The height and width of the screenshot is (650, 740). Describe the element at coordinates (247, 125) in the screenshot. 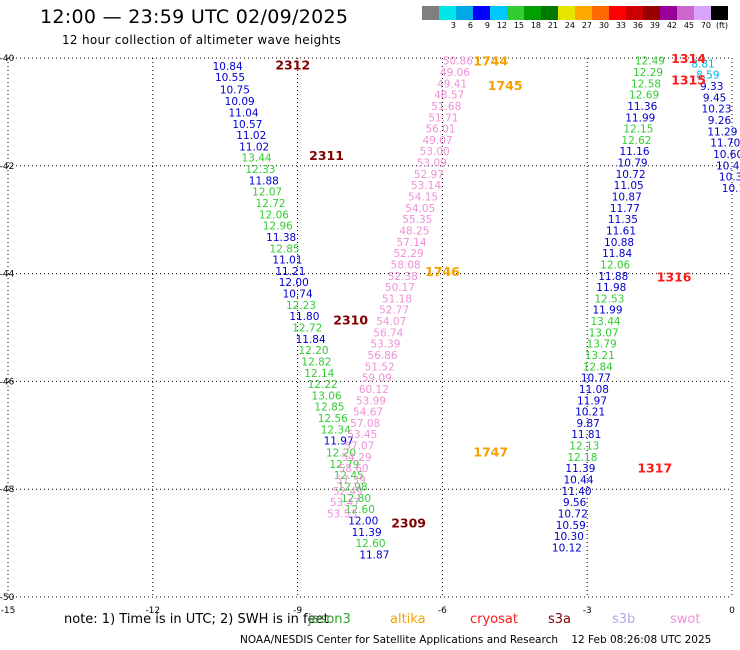

I see `wave-height-value: 10.57` at that location.